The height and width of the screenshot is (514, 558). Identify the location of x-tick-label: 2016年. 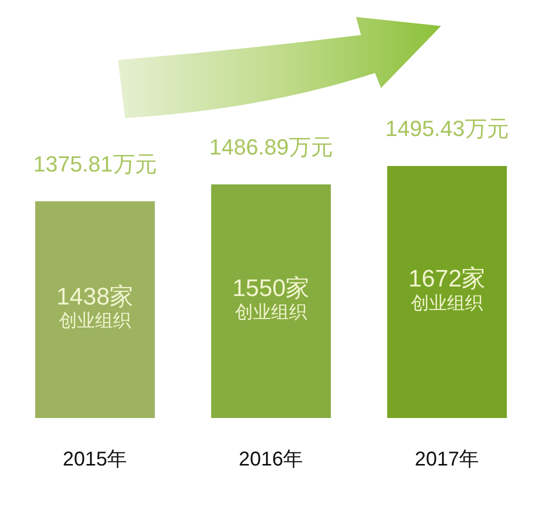
(271, 459).